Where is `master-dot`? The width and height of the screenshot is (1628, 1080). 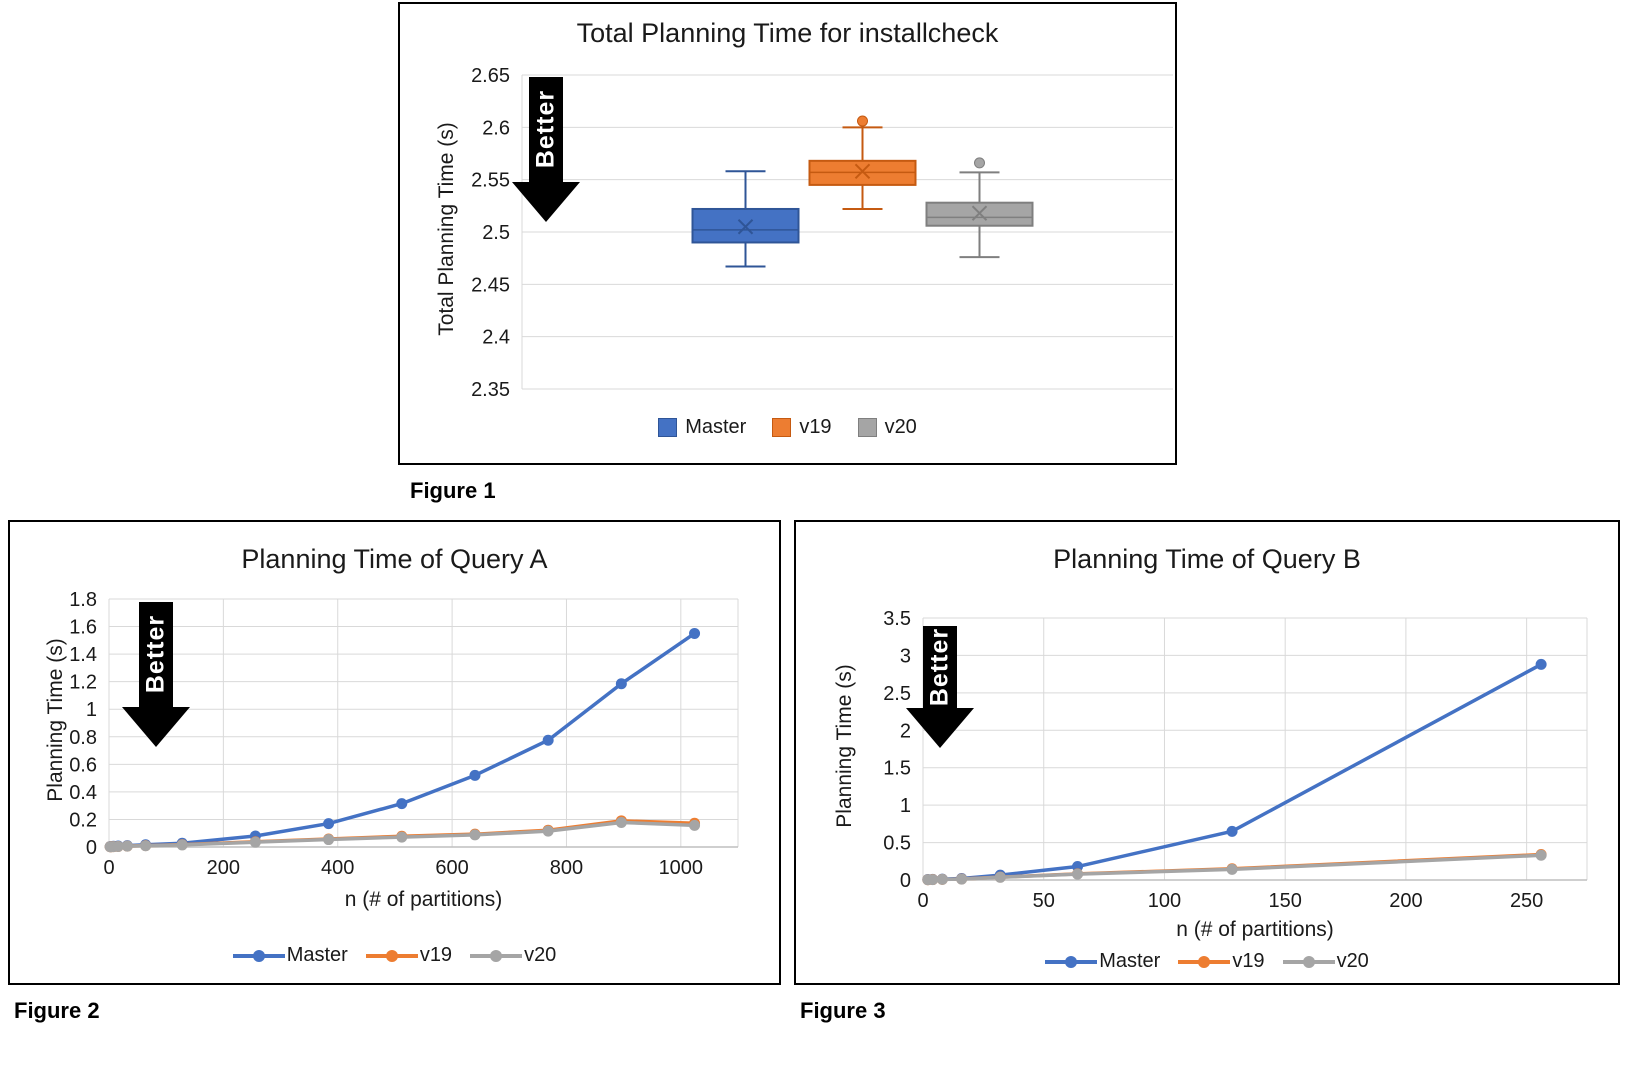
master-dot is located at coordinates (1071, 961).